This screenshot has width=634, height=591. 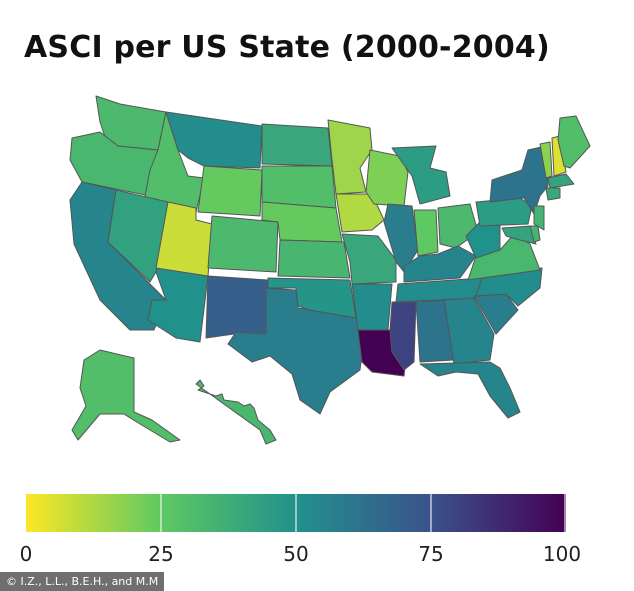 I want to click on state-NJ, so click(x=539, y=218).